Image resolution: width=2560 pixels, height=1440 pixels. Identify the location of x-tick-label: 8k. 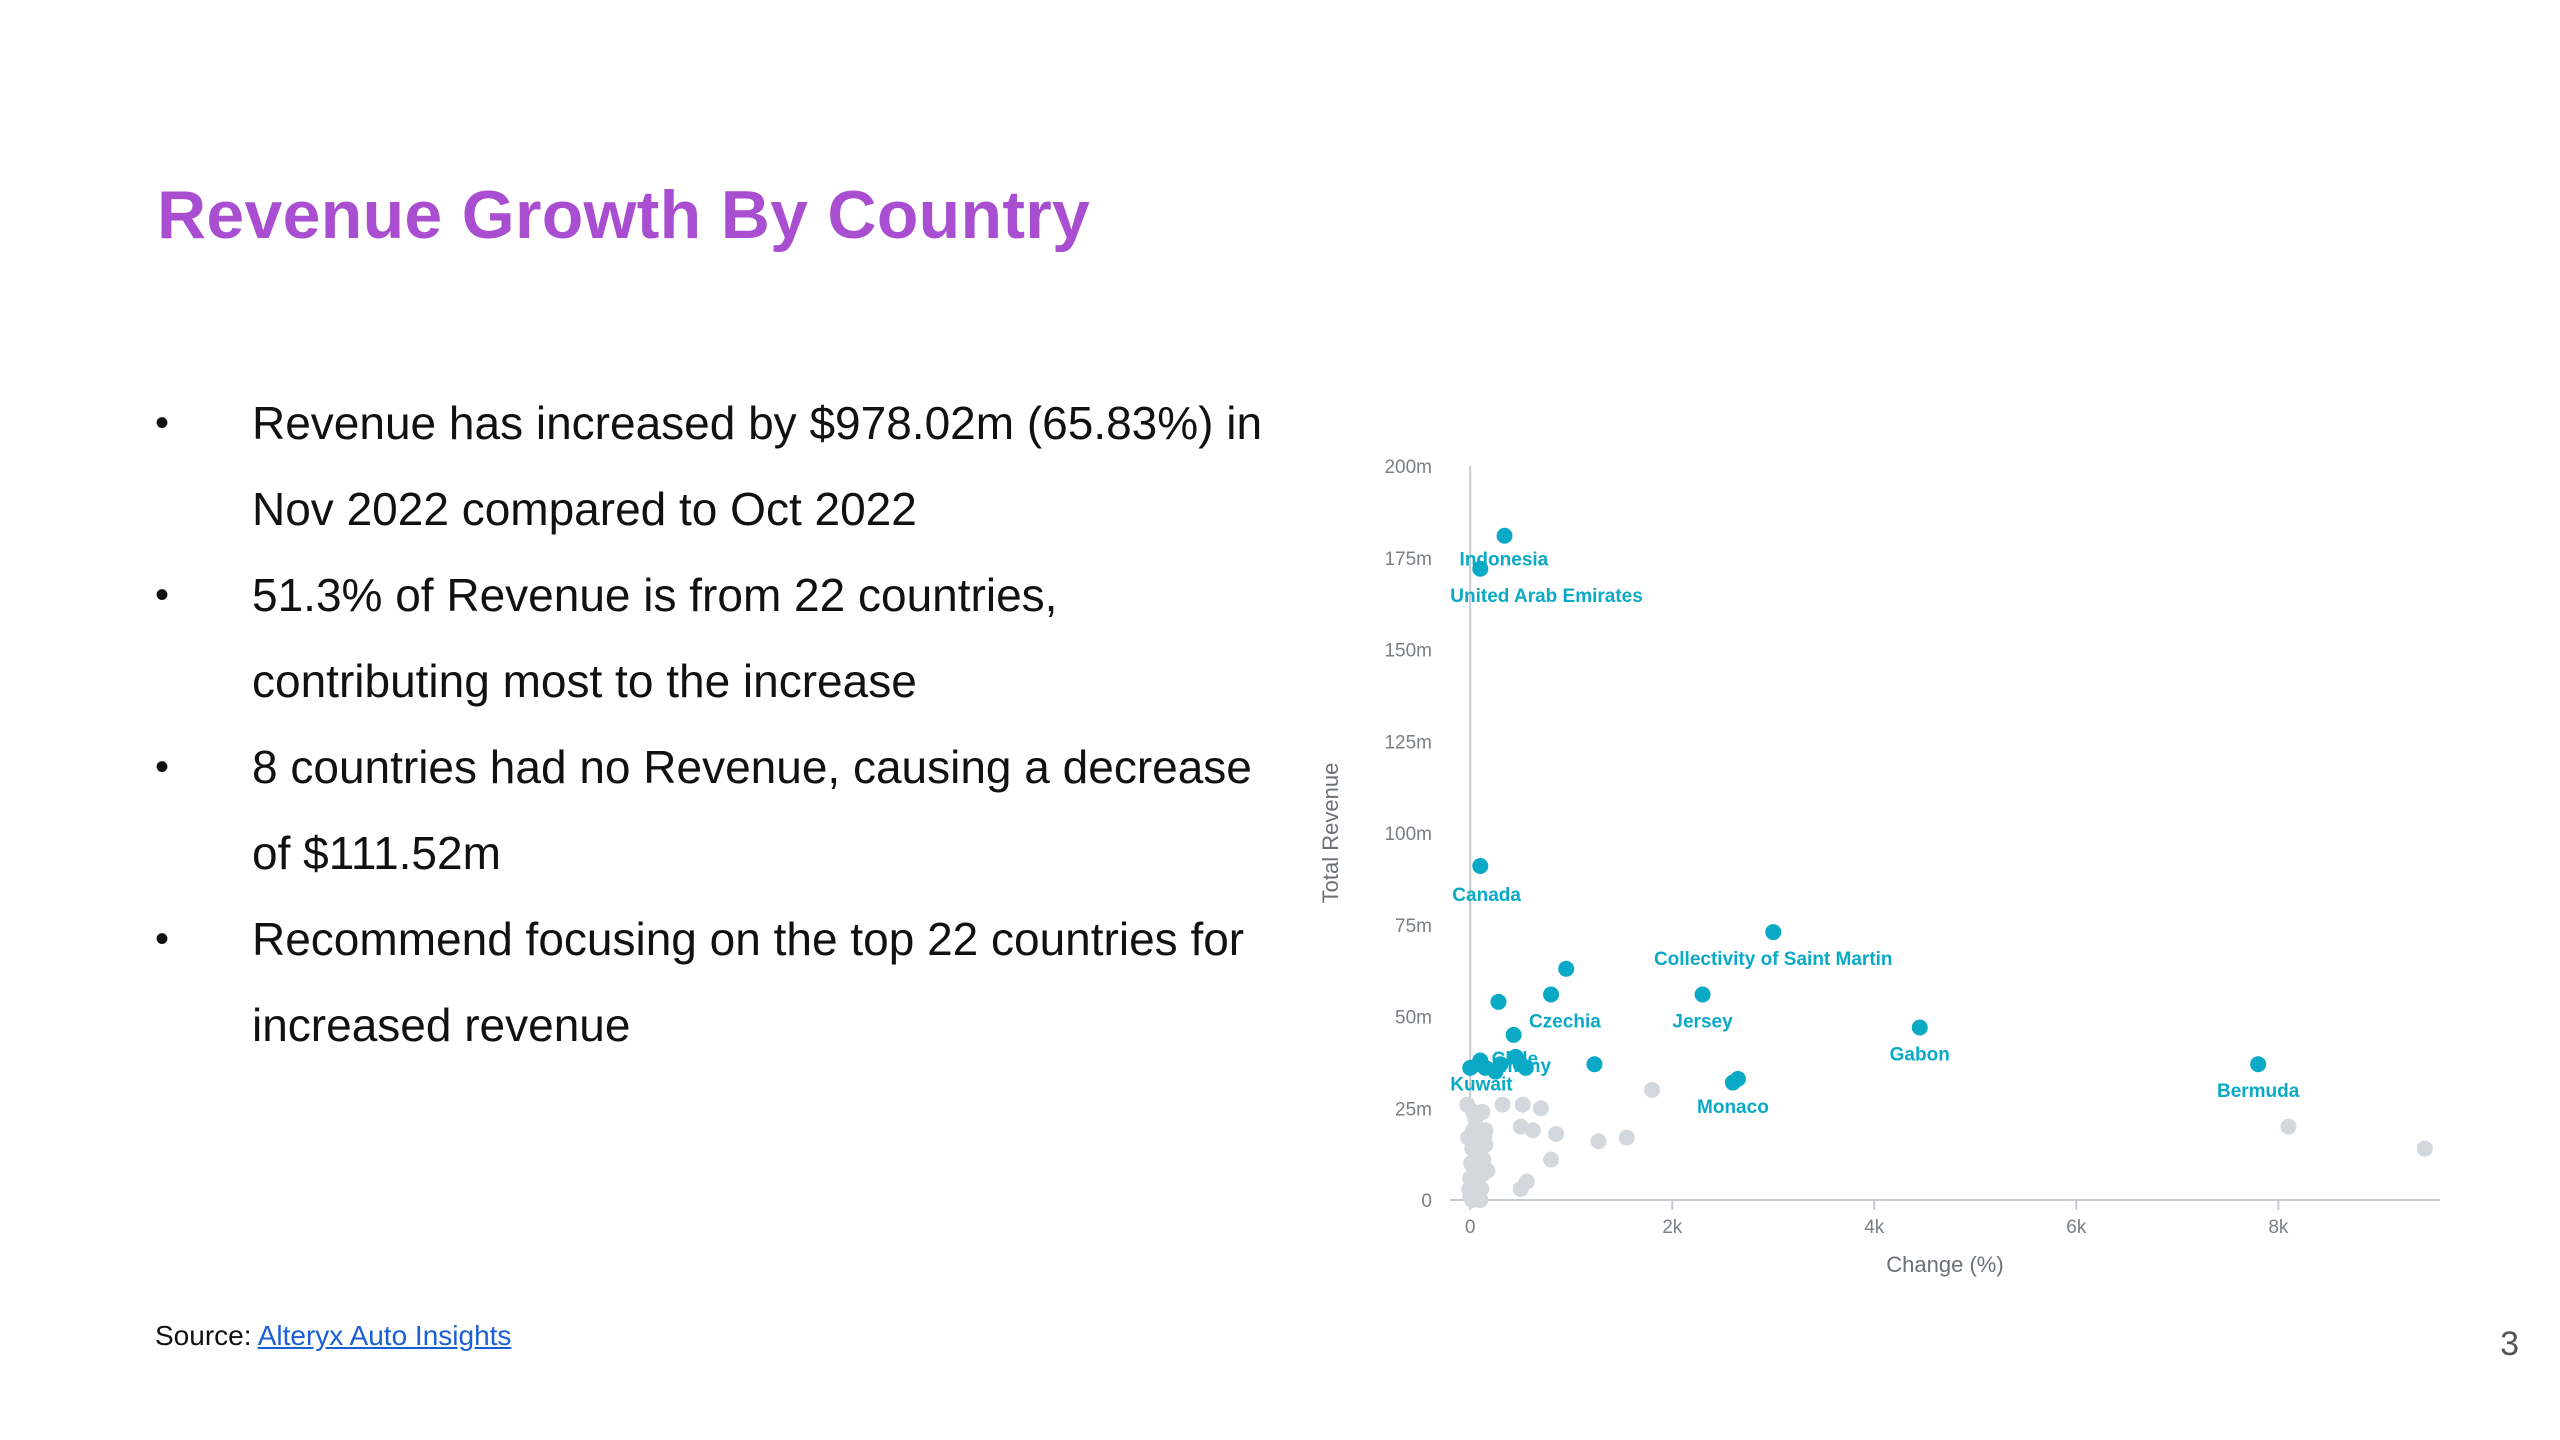
(2278, 1227).